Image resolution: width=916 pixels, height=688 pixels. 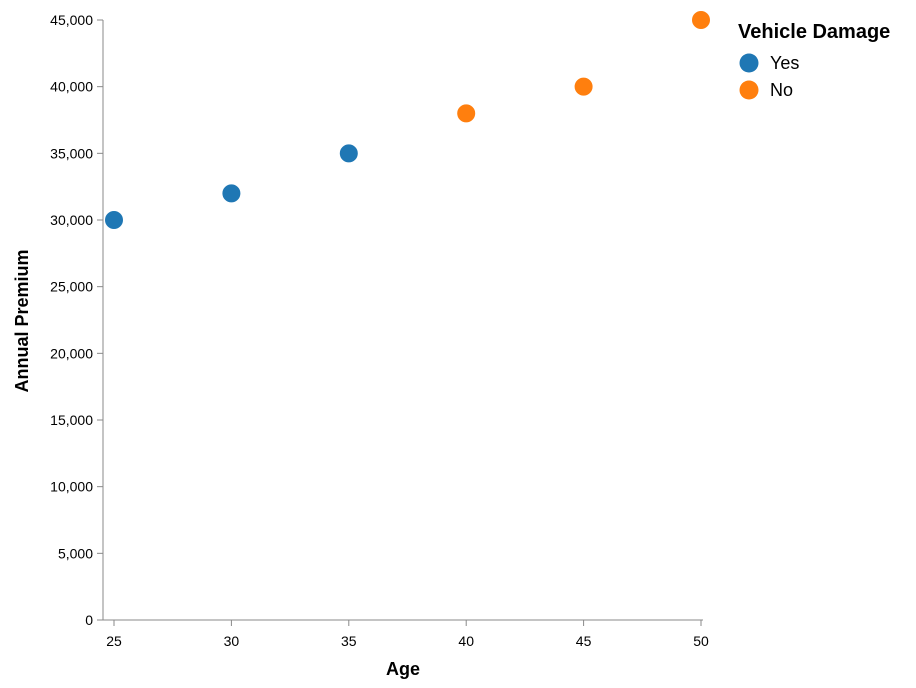 I want to click on legend: Vehicle Damage Yes No, so click(x=814, y=60).